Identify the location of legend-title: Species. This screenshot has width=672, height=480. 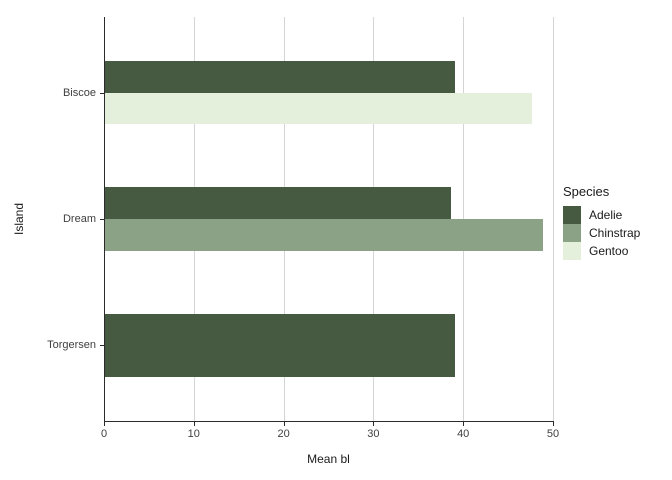
(586, 191).